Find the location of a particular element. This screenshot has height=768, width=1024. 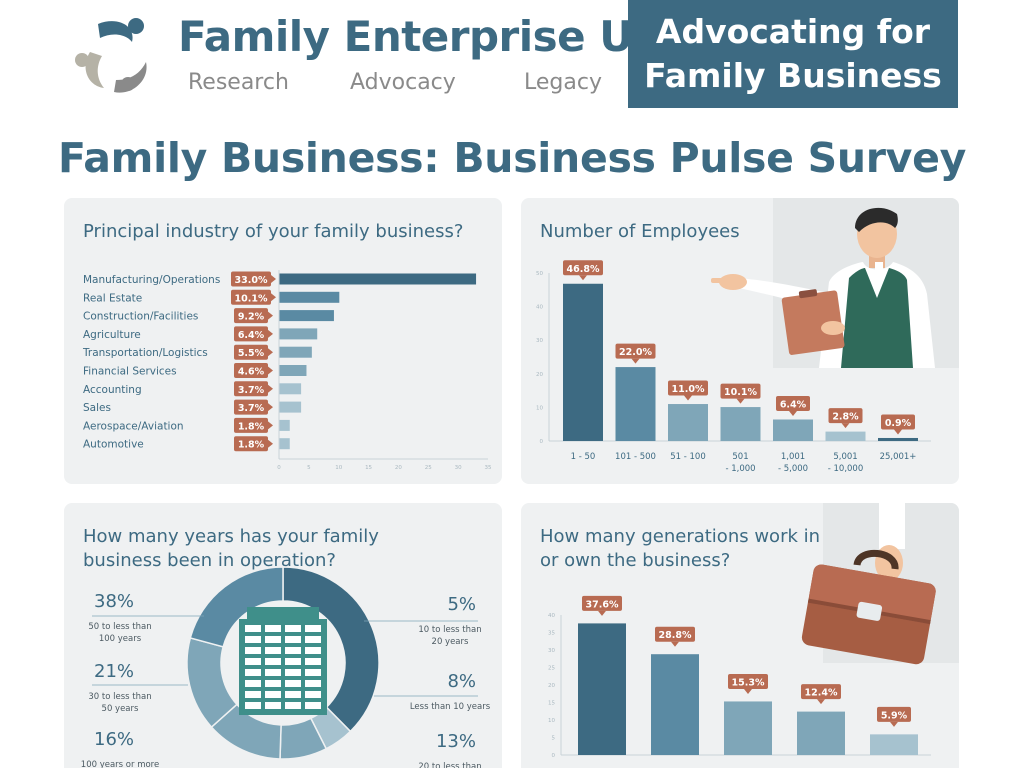

industry-category-label: Transportation/Logistics is located at coordinates (145, 353).